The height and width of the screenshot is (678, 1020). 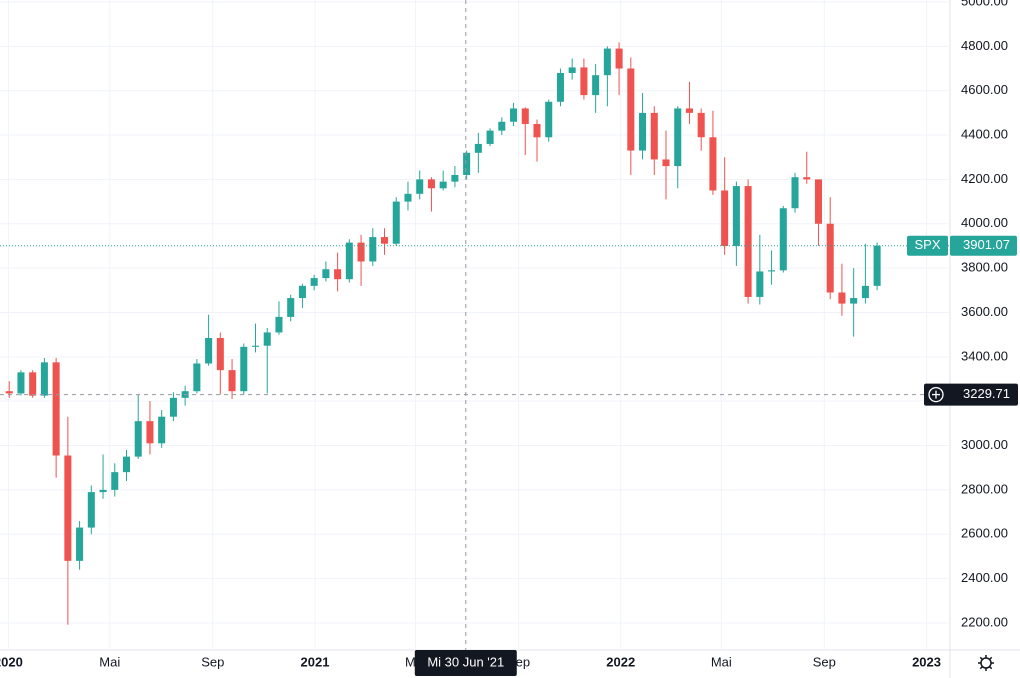 I want to click on crosshair-date-badge, so click(x=465, y=663).